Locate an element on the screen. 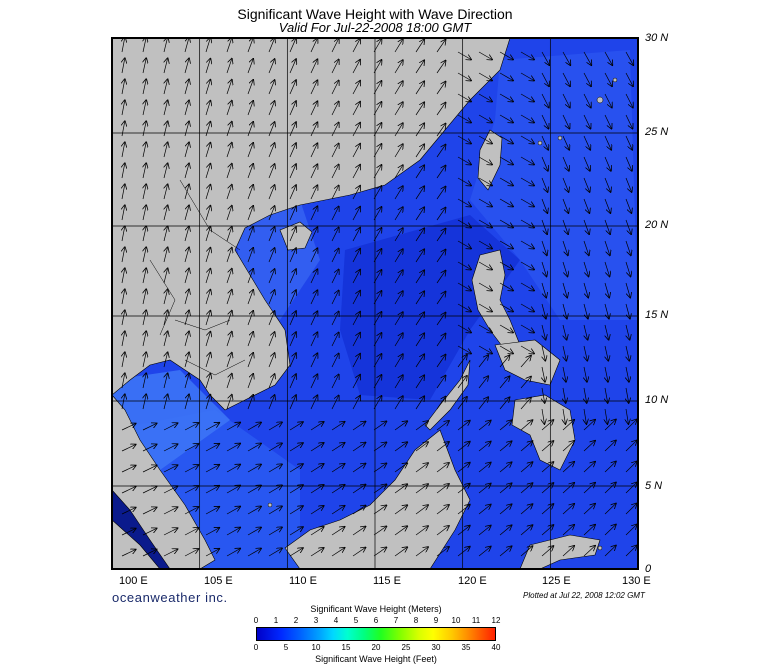  lon-label-130e: 130 E is located at coordinates (636, 581).